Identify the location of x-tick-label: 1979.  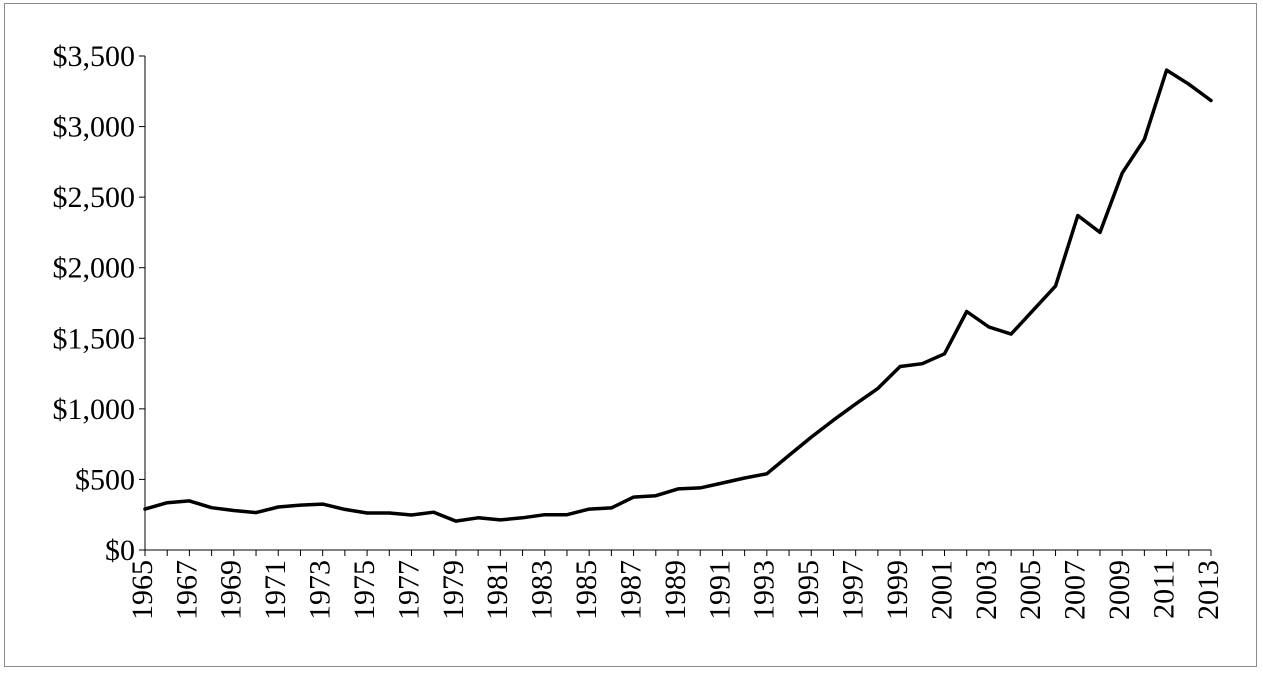
(453, 590).